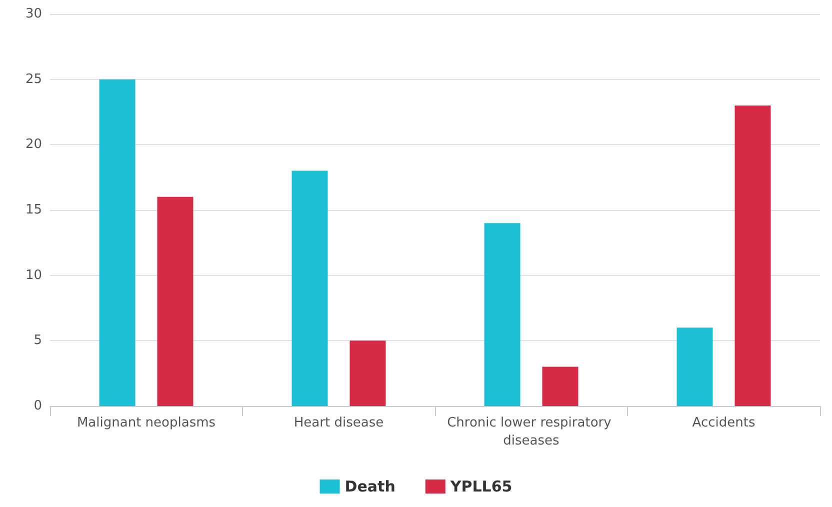  What do you see at coordinates (33, 79) in the screenshot?
I see `y-tick-label: 25` at bounding box center [33, 79].